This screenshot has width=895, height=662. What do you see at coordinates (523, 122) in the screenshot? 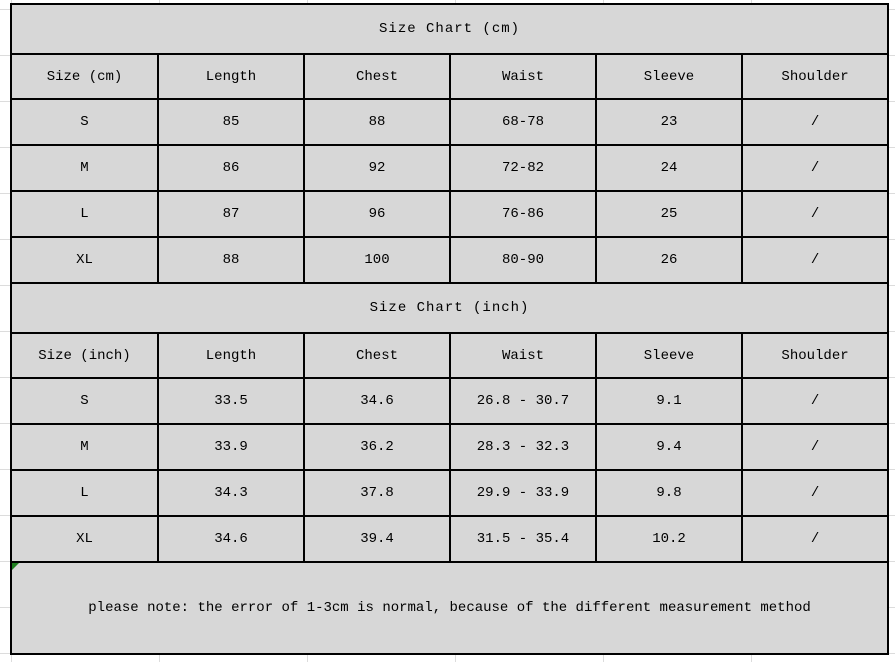
I see `waist-value: 68-78` at bounding box center [523, 122].